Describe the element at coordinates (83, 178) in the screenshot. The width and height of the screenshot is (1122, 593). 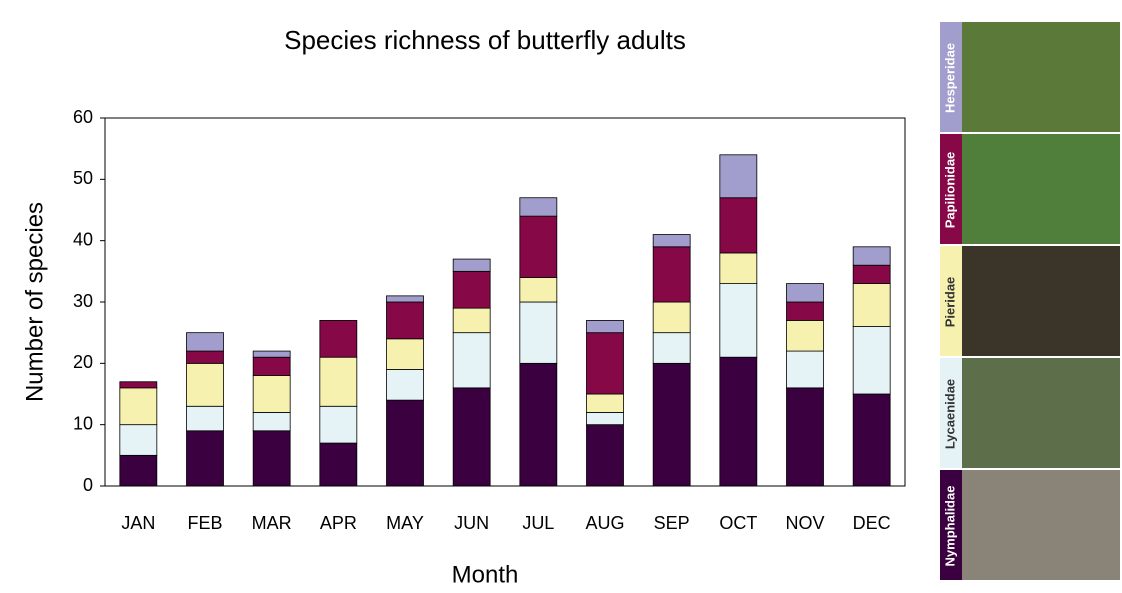
I see `y-tick-label: 50` at that location.